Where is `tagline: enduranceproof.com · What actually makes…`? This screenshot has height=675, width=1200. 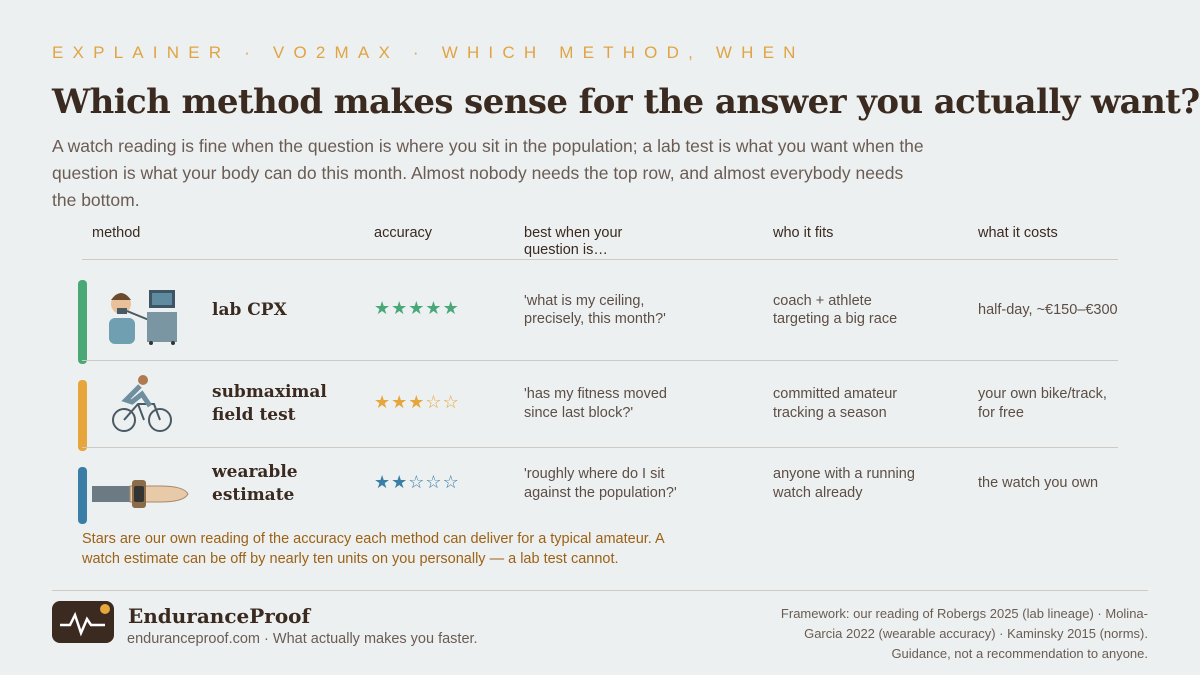 tagline: enduranceproof.com · What actually makes… is located at coordinates (302, 639).